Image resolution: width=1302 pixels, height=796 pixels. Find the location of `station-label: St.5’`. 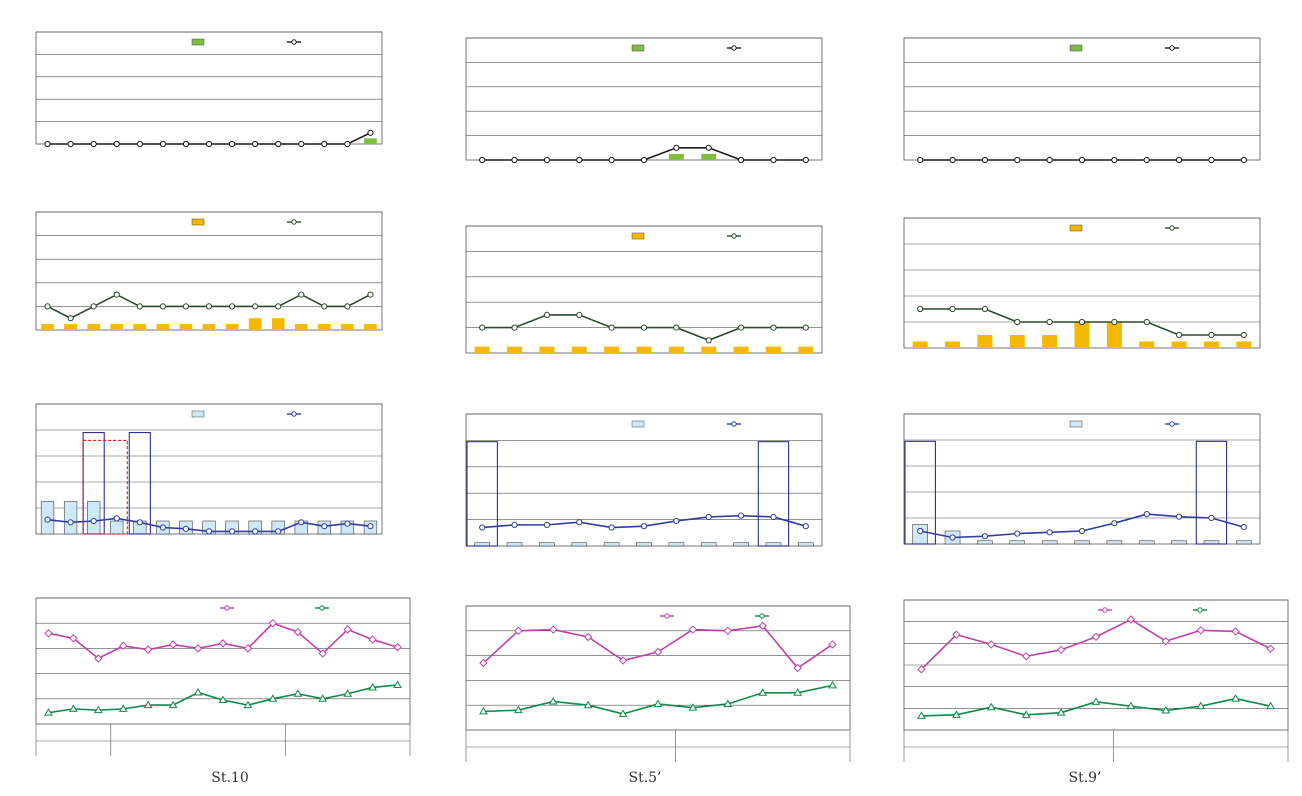

station-label: St.5’ is located at coordinates (645, 778).